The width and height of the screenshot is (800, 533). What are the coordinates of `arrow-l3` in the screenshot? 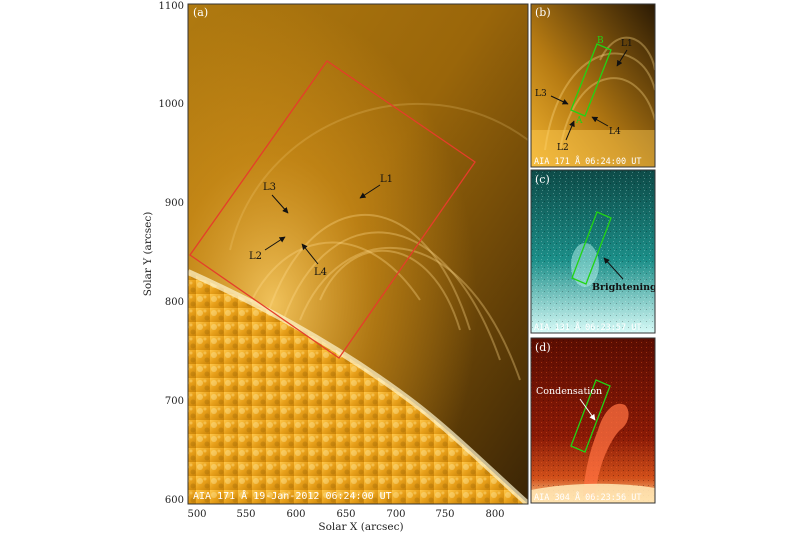 It's located at (280, 204).